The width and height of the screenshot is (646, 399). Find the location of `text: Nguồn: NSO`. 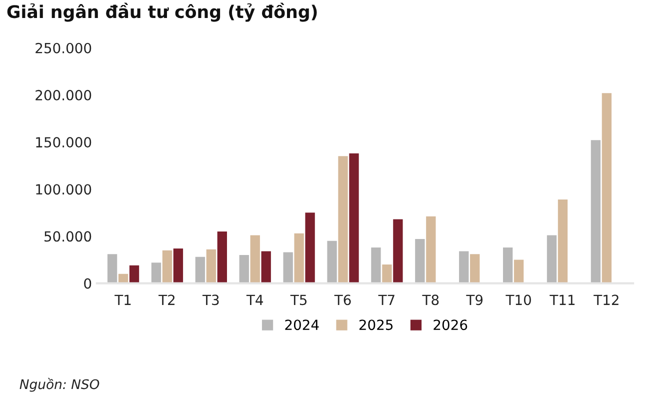

text: Nguồn: NSO is located at coordinates (60, 385).